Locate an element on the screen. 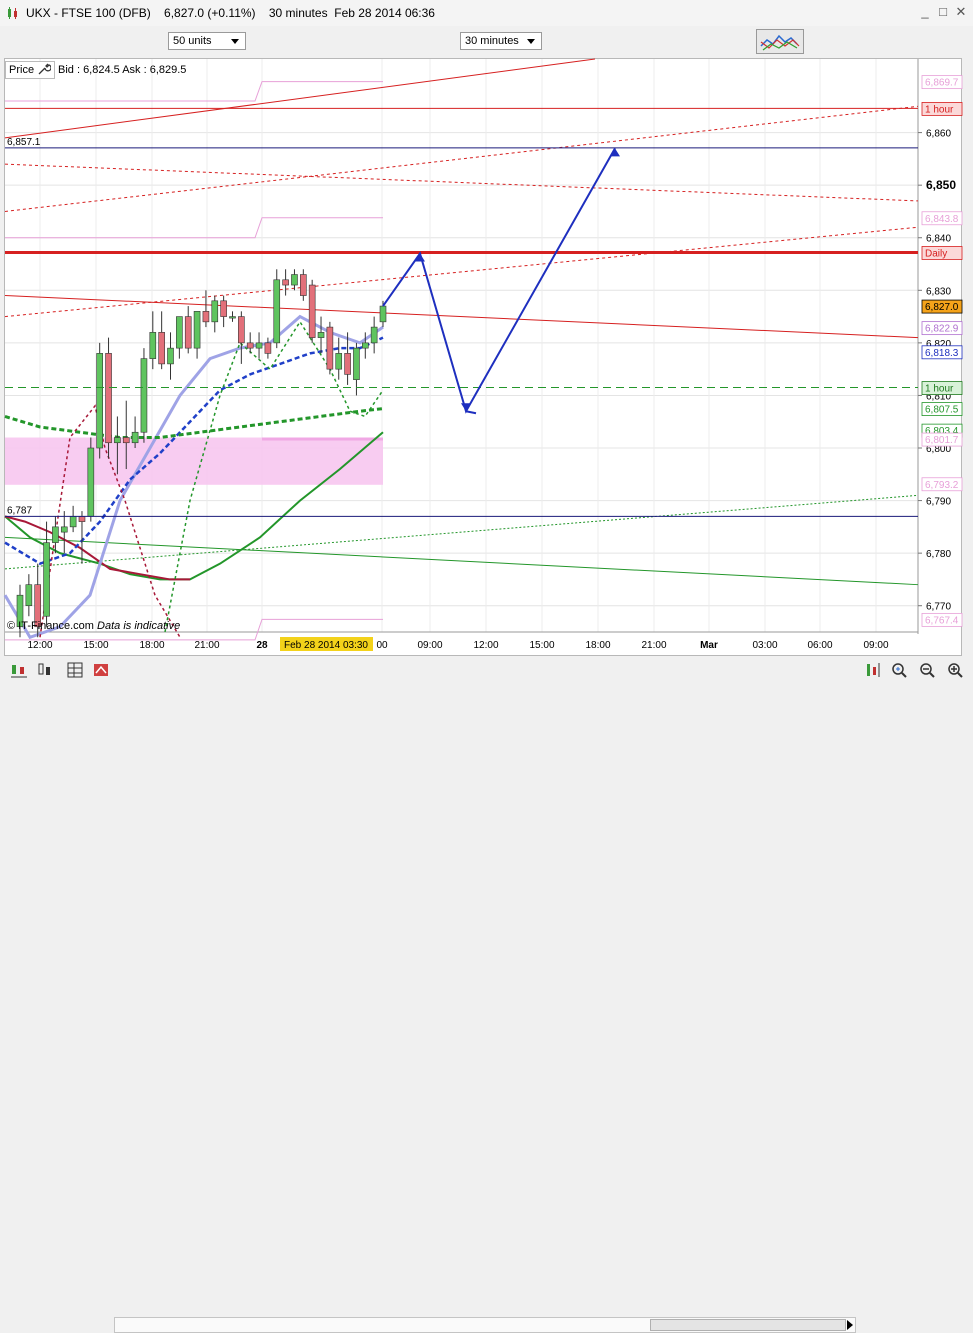 This screenshot has width=973, height=1333. level-label: 6,787 is located at coordinates (19, 510).